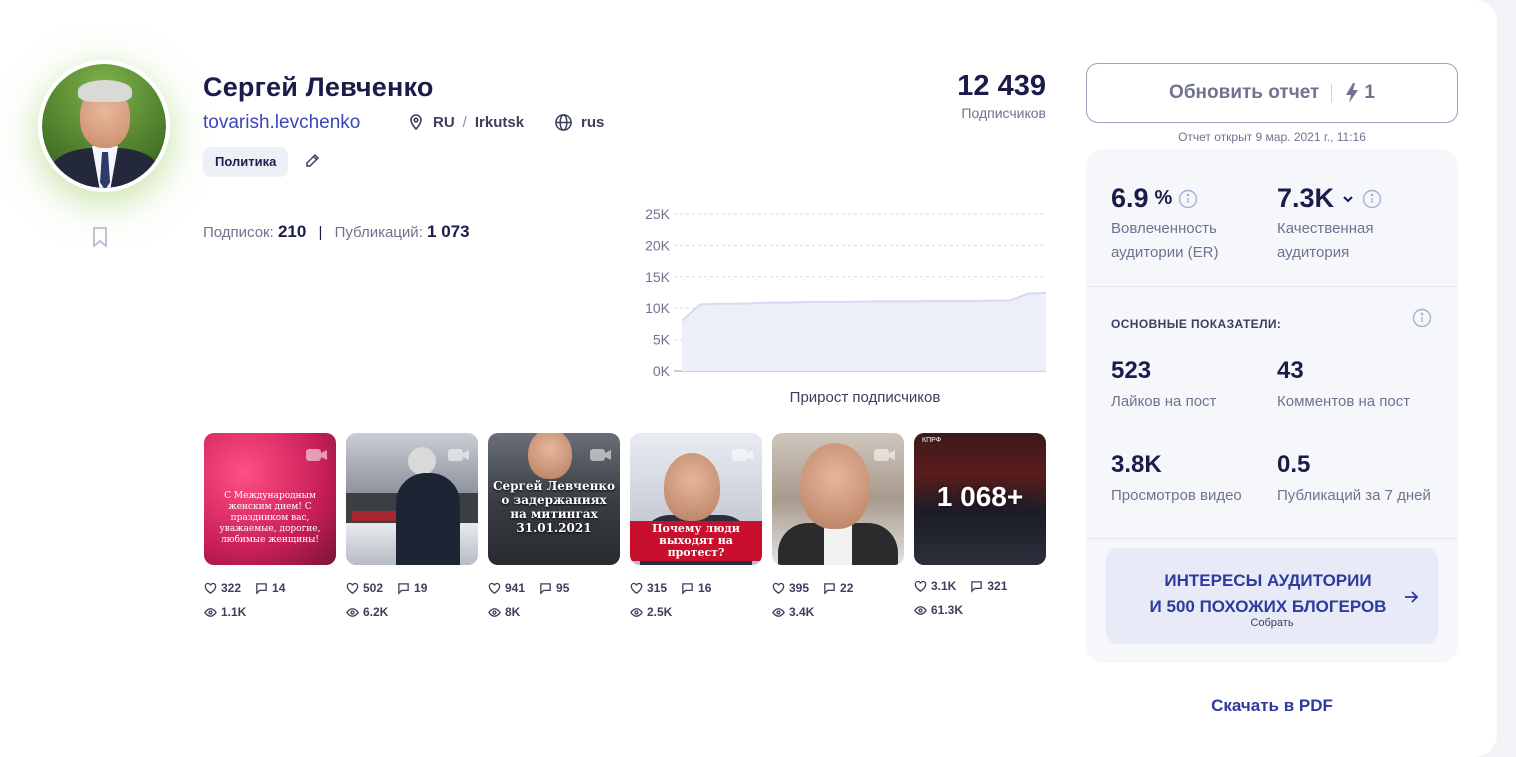 Image resolution: width=1516 pixels, height=757 pixels. I want to click on chevron-down-icon, so click(1348, 199).